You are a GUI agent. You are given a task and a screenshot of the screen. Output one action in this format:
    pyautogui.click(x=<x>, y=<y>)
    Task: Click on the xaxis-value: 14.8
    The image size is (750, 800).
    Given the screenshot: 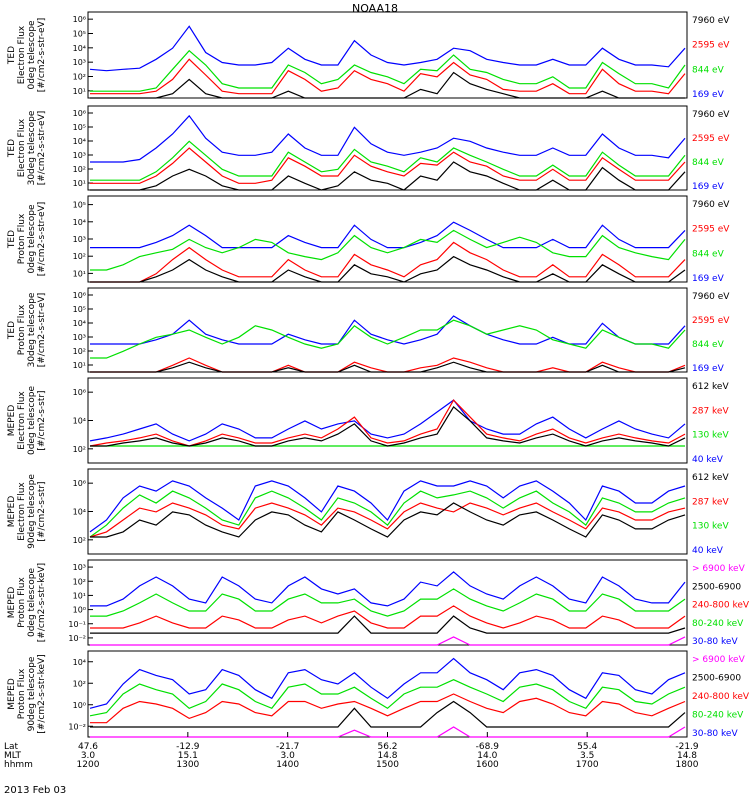 What is the action you would take?
    pyautogui.click(x=687, y=756)
    